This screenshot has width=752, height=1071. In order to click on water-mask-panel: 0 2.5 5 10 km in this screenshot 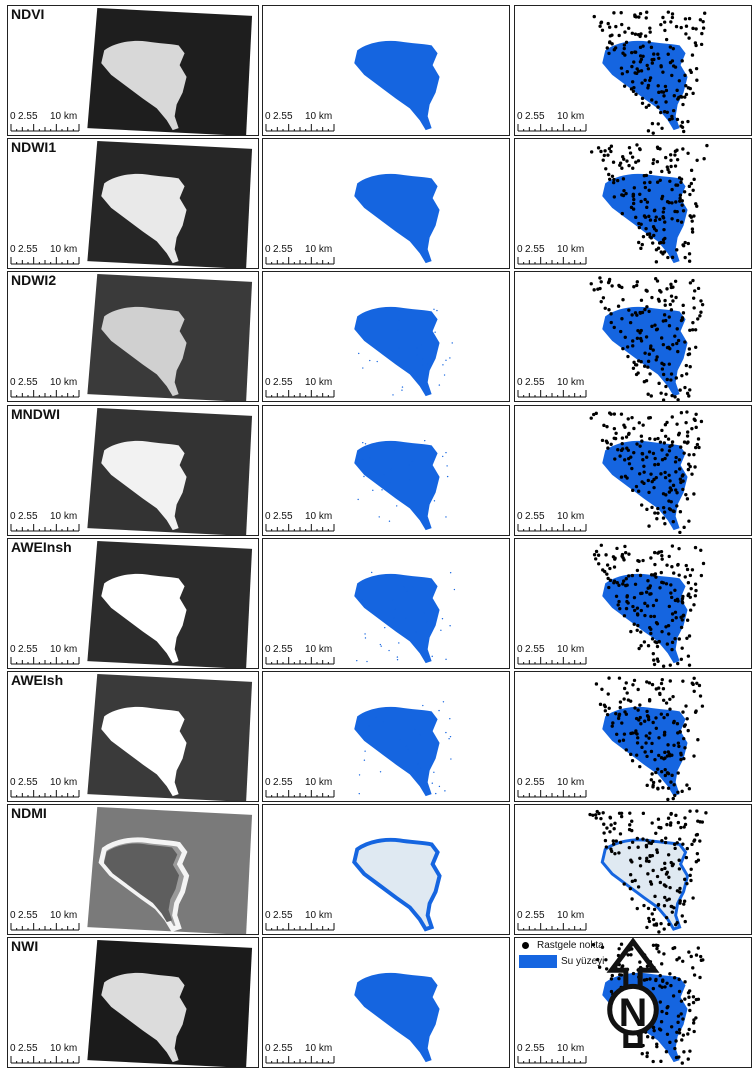, I will do `click(386, 470)`.